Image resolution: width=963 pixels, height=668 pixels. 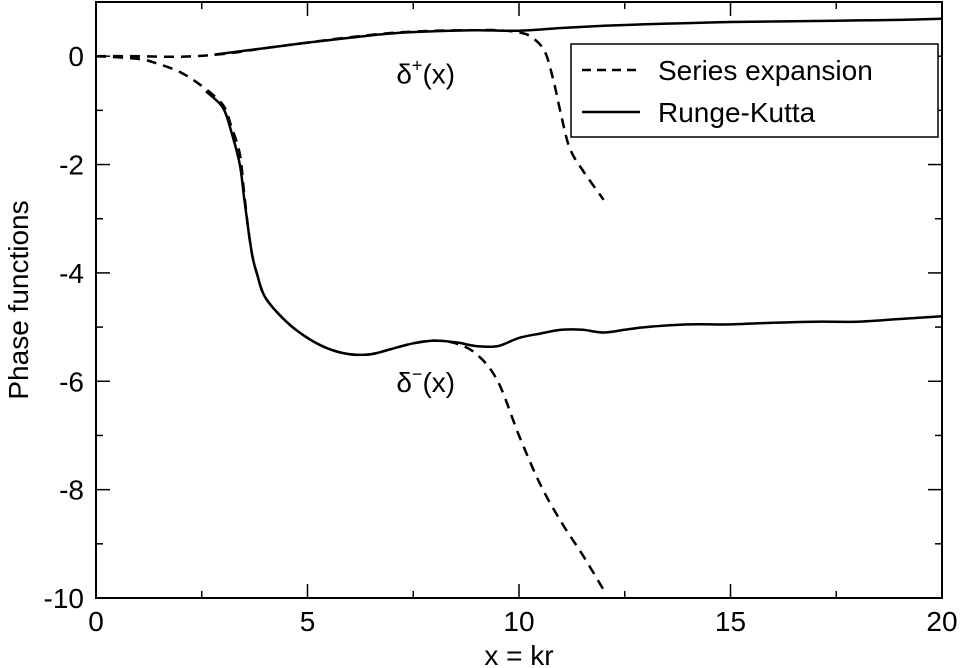 I want to click on y-axis-label: Phase functions, so click(x=18, y=299).